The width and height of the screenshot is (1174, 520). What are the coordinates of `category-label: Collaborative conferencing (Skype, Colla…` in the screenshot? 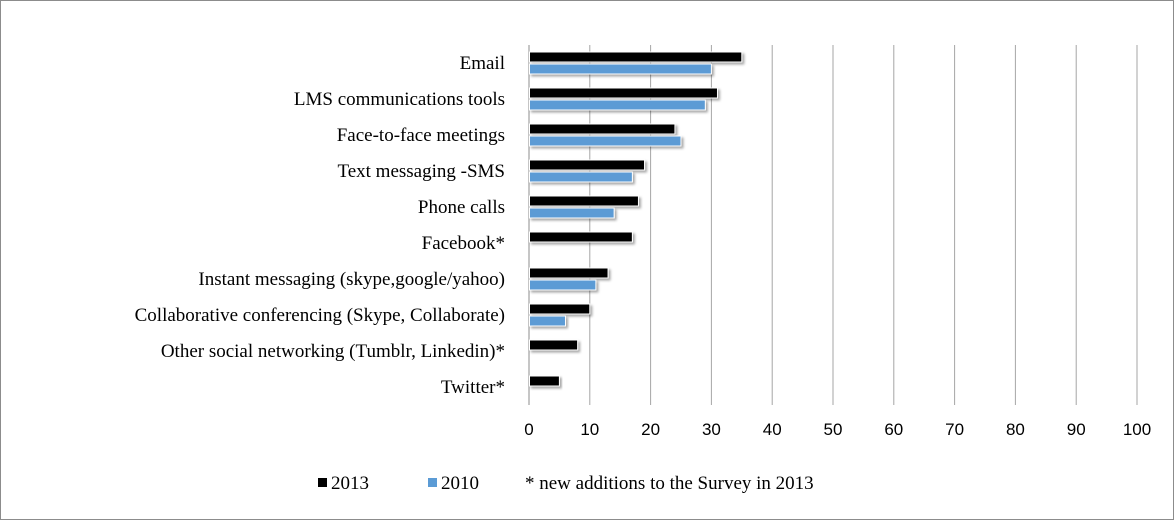 It's located at (320, 315).